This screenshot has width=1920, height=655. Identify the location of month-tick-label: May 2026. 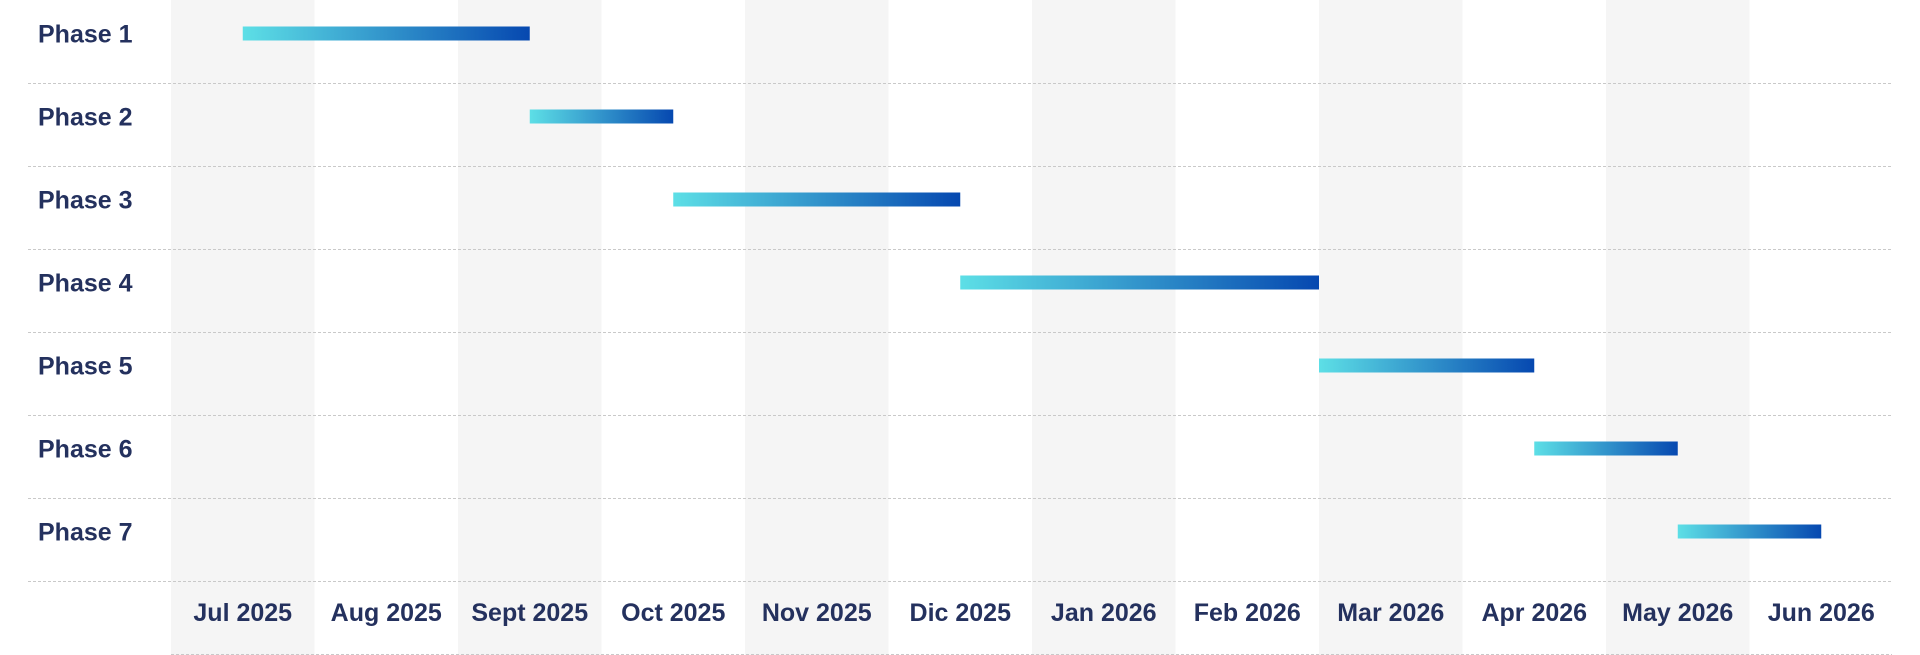
(1677, 613).